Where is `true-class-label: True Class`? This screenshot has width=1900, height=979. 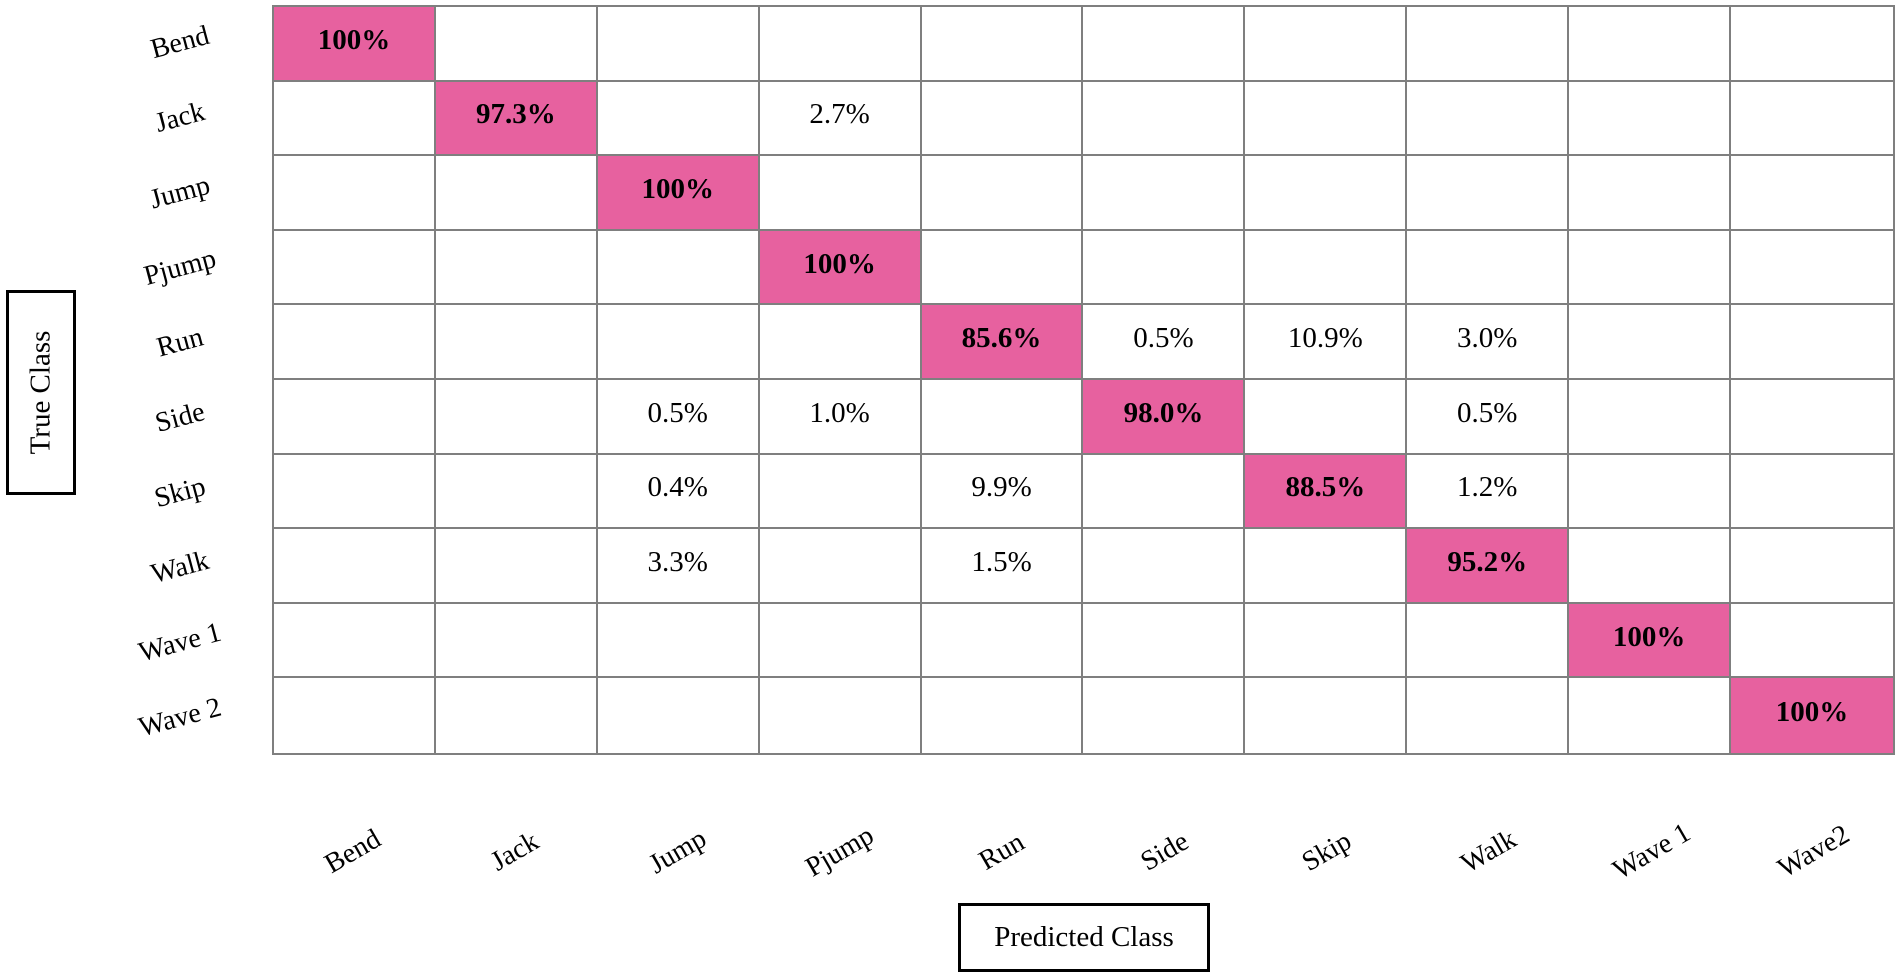 true-class-label: True Class is located at coordinates (40, 392).